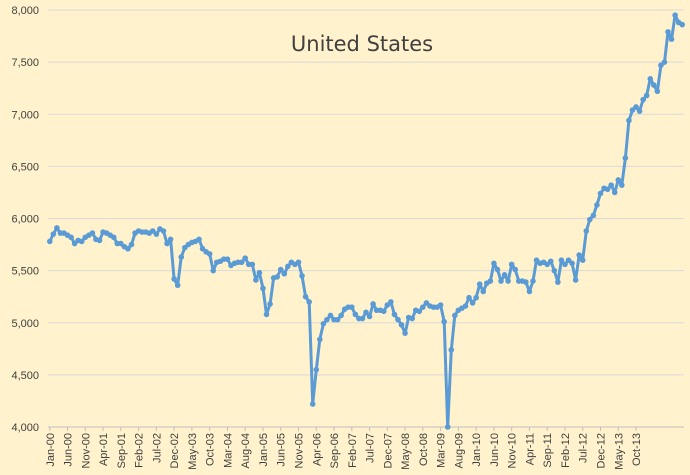  What do you see at coordinates (25, 63) in the screenshot?
I see `y-tick-label: 7,500` at bounding box center [25, 63].